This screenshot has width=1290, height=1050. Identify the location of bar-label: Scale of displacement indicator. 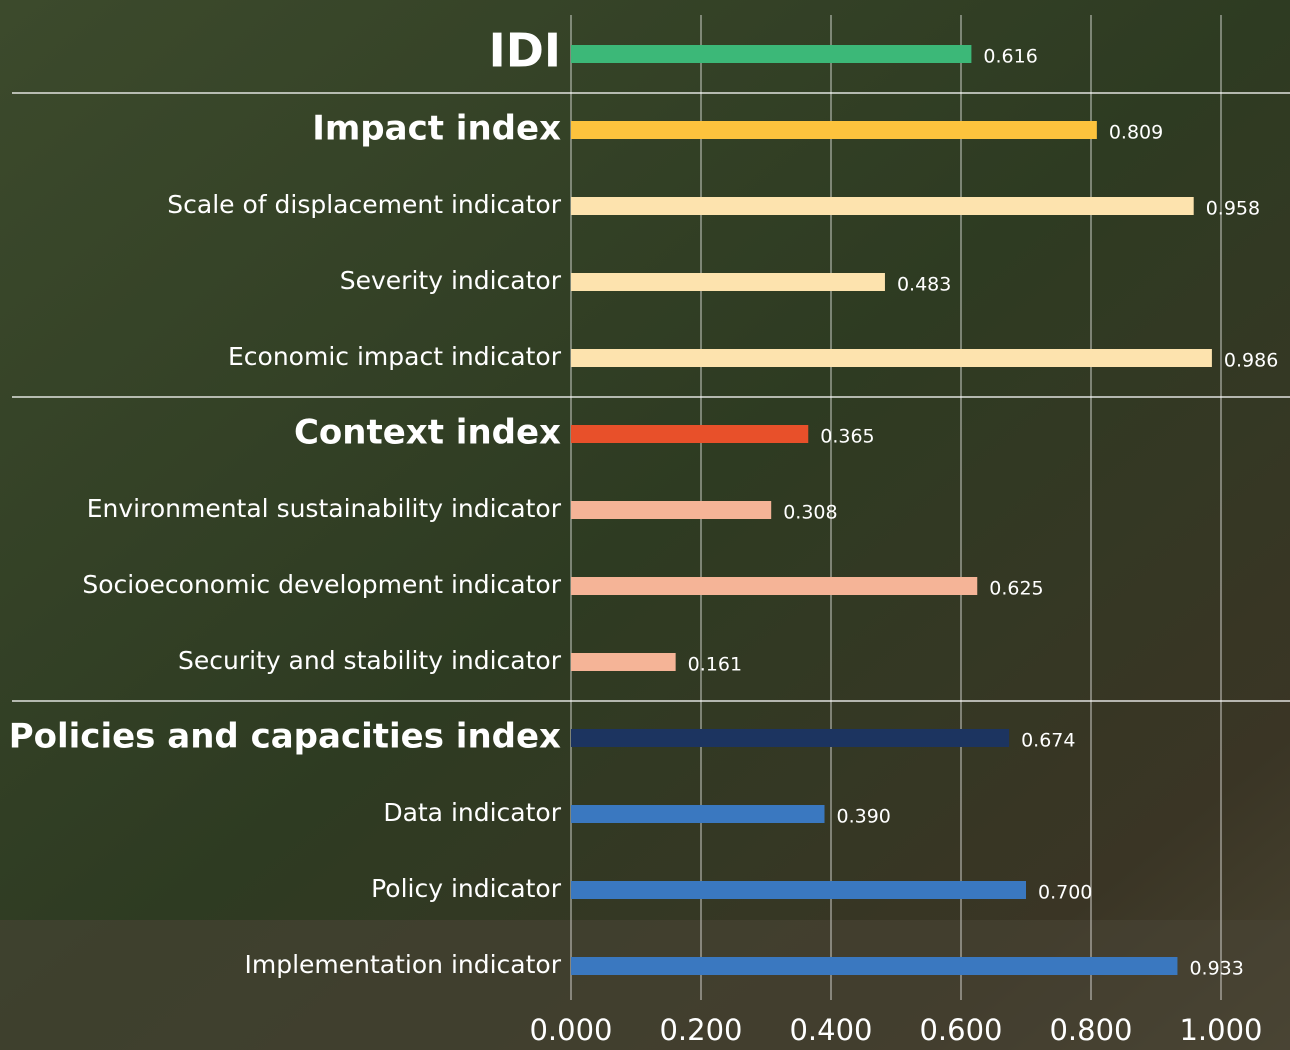
(364, 204).